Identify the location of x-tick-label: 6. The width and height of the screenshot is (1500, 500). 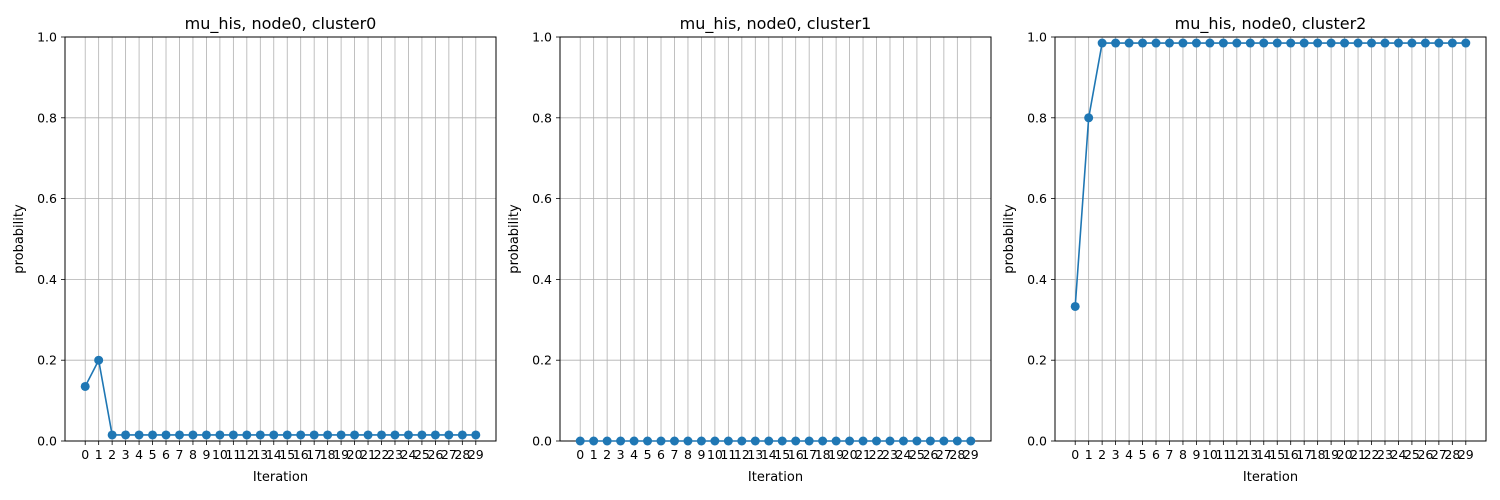
(1156, 454).